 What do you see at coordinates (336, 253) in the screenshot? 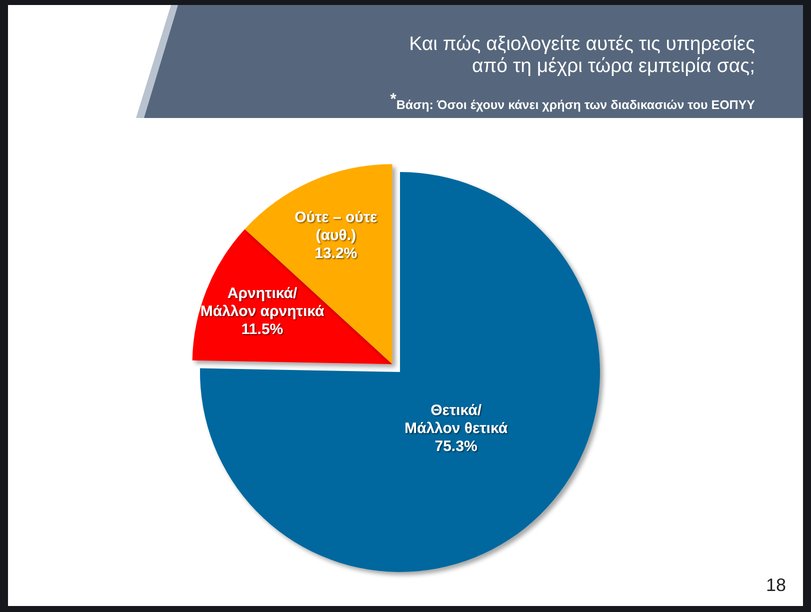
I see `data-label: 13.2%` at bounding box center [336, 253].